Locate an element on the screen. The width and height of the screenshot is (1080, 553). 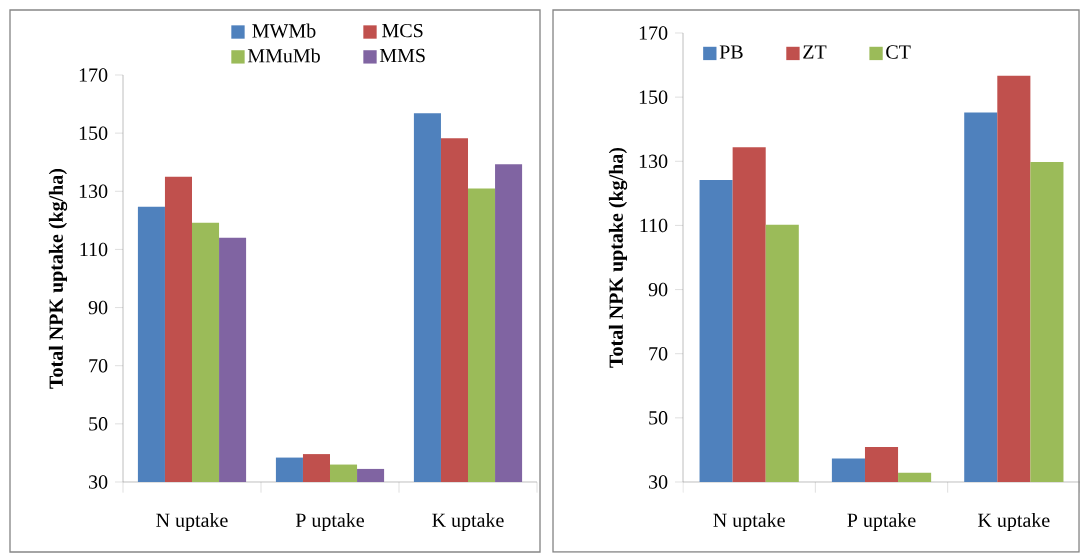
legend-label: MCS is located at coordinates (402, 30).